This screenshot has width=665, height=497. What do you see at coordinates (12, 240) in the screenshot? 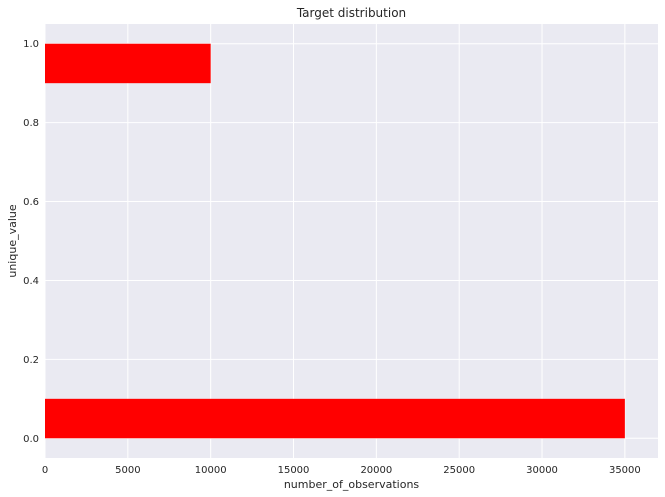
I see `y-axis-title: unique_value` at bounding box center [12, 240].